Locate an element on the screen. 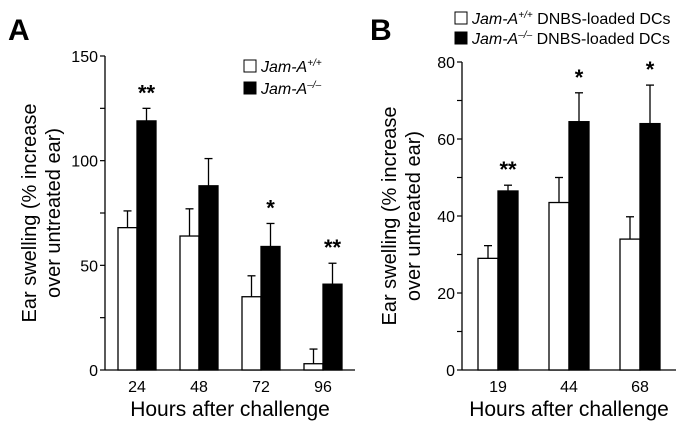  legend-entry: Jam-A+/+ is located at coordinates (291, 67).